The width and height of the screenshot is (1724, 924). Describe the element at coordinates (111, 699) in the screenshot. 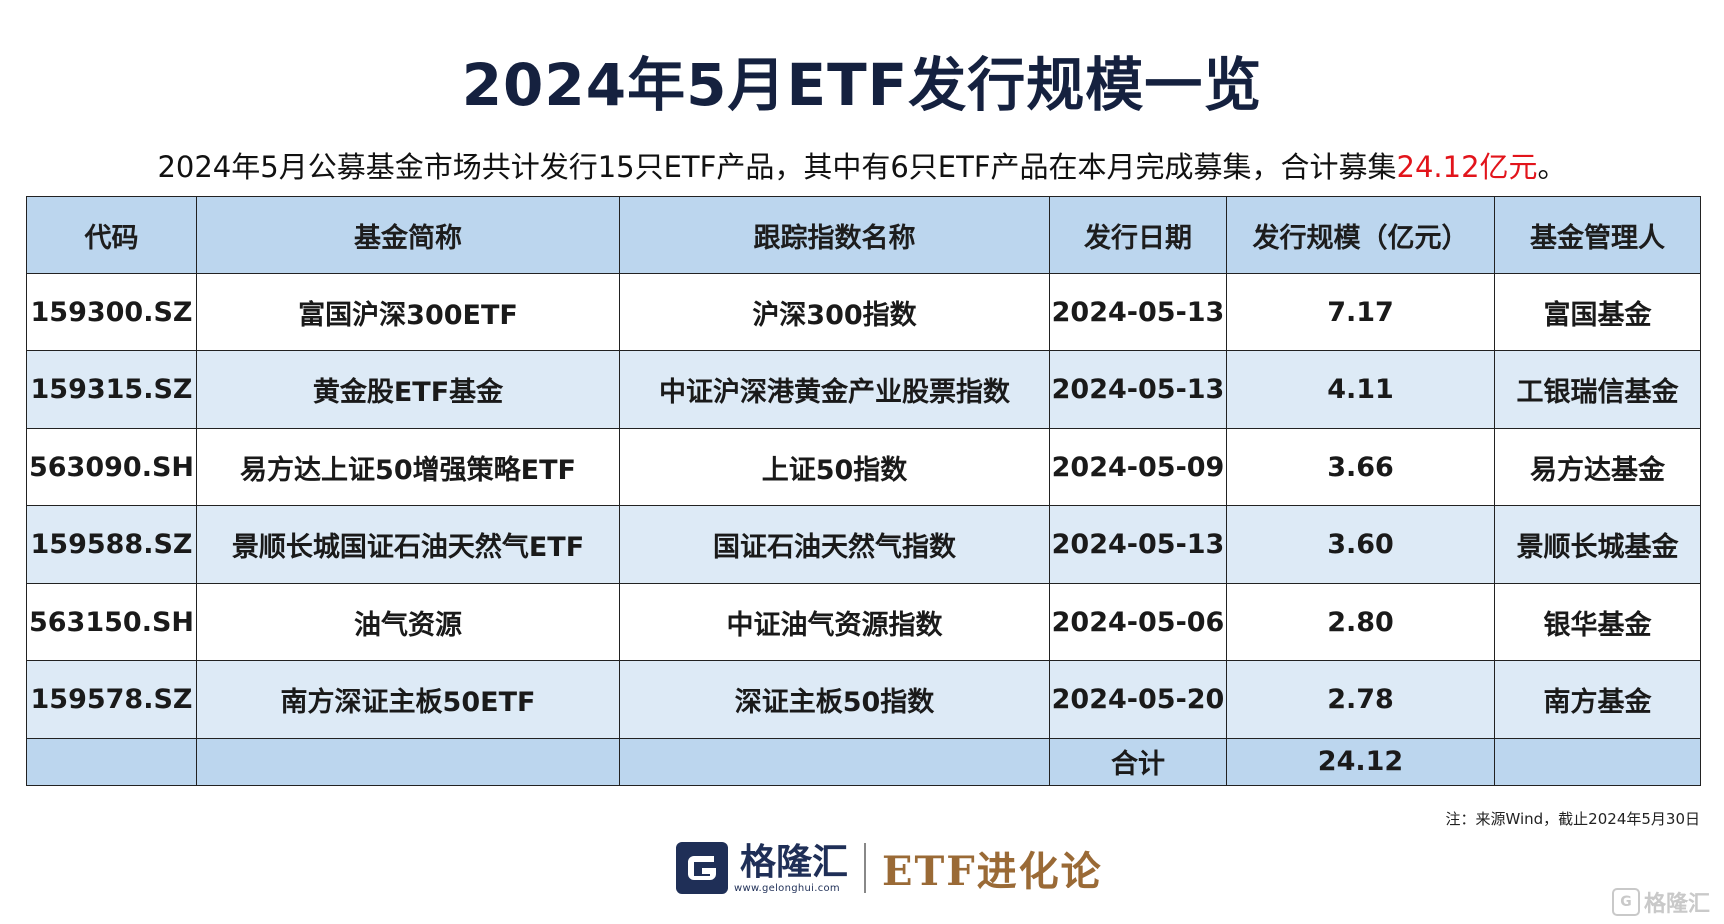

I see `cell-code: 159578.SZ` at that location.